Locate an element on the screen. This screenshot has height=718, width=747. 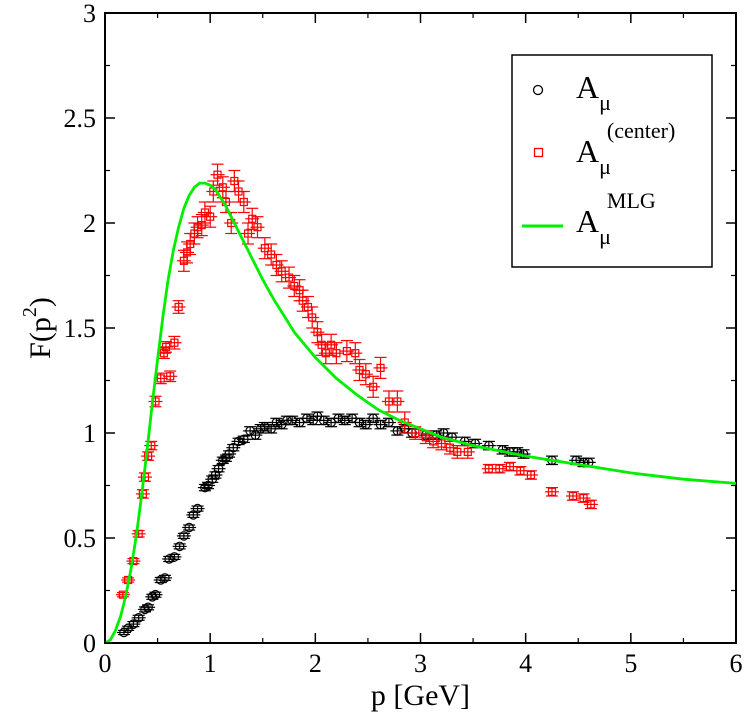
x-tick-label: 1 is located at coordinates (210, 663).